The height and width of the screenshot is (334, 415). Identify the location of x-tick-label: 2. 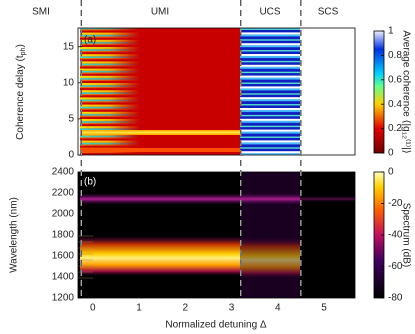
(186, 308).